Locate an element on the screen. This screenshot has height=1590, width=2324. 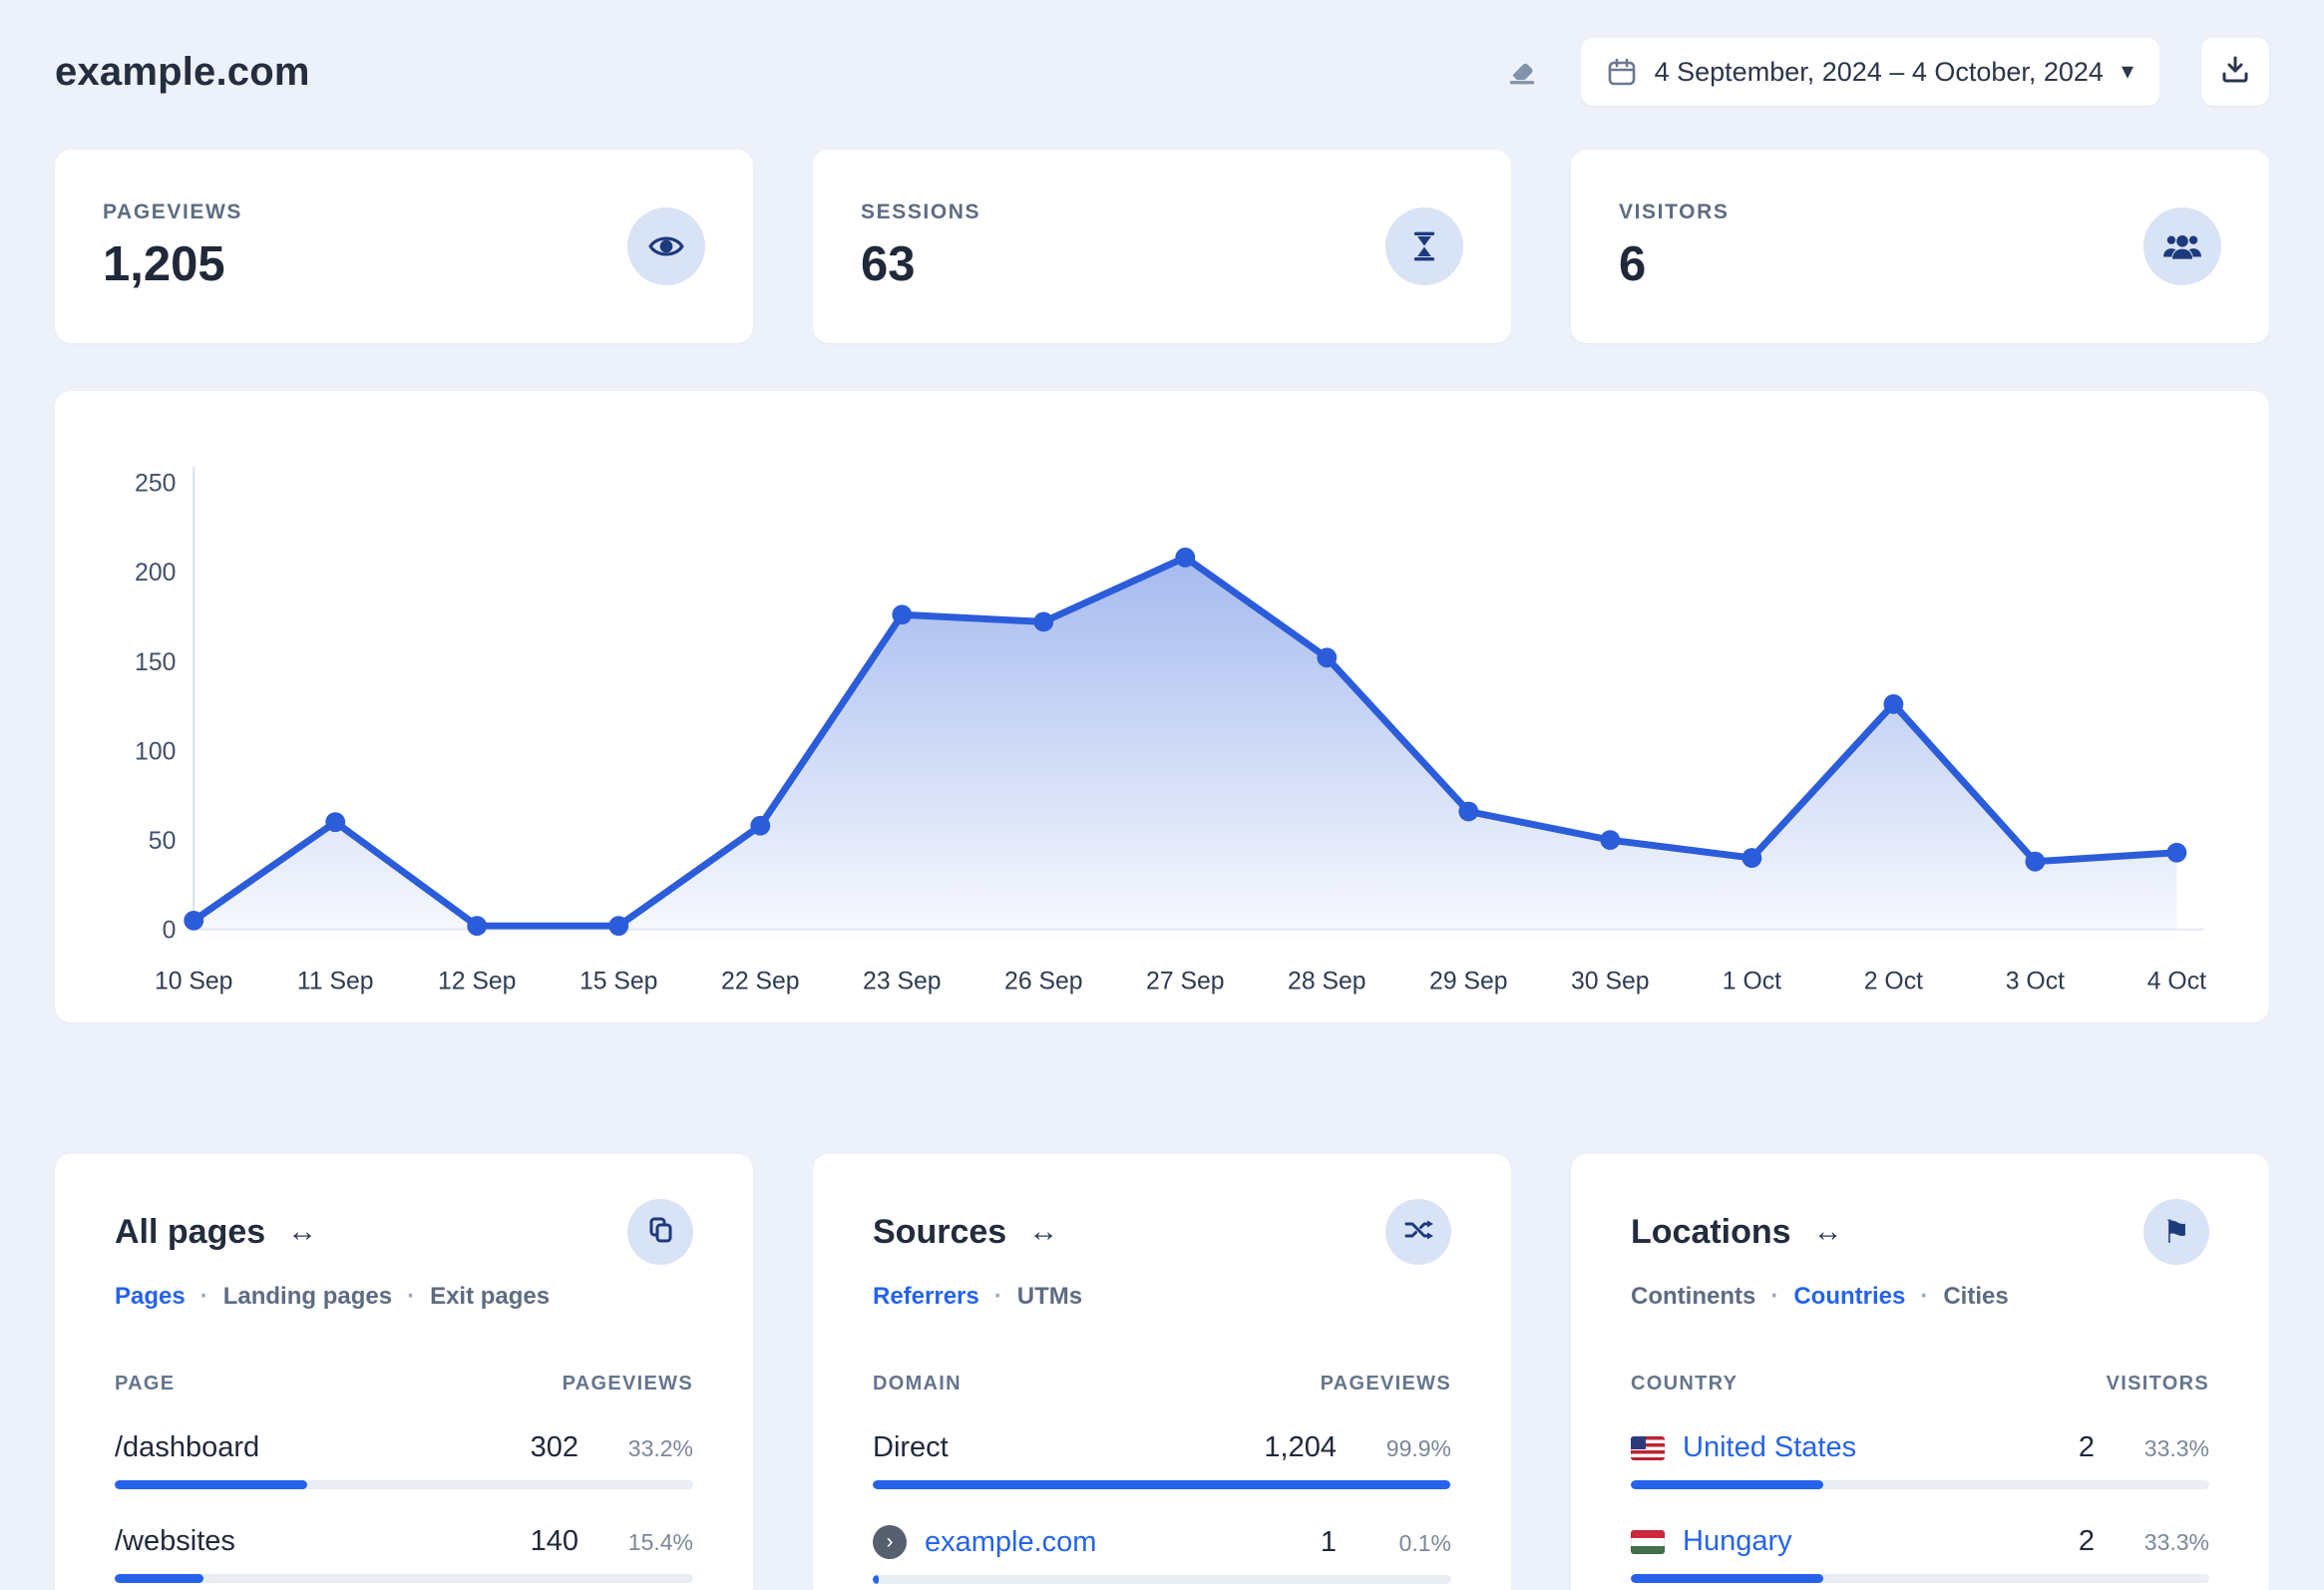
column-header: PAGE is located at coordinates (145, 1384).